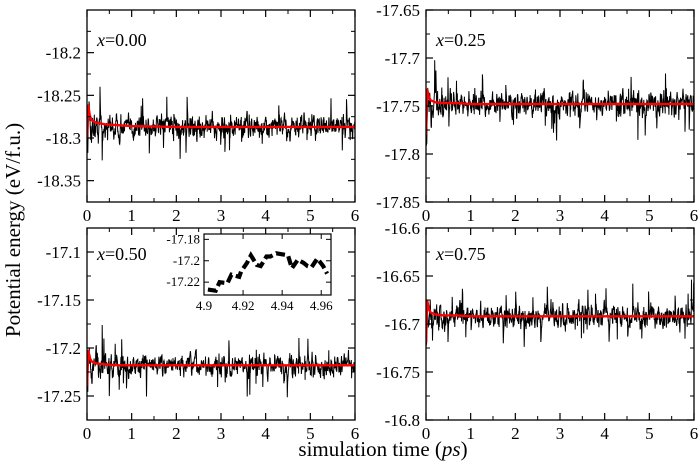 The image size is (700, 466). Describe the element at coordinates (398, 202) in the screenshot. I see `y-tick-label: -17.85` at that location.